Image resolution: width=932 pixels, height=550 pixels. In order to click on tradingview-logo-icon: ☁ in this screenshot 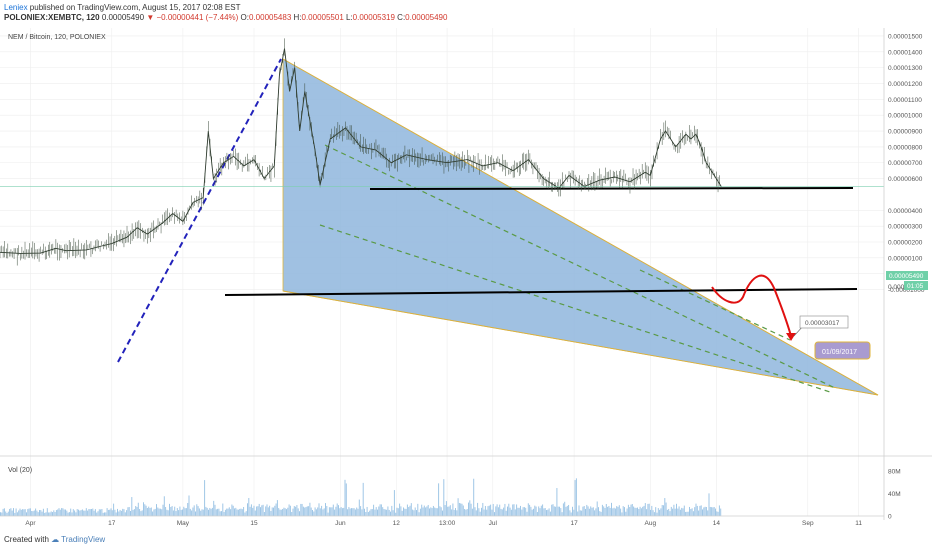, I will do `click(55, 539)`.